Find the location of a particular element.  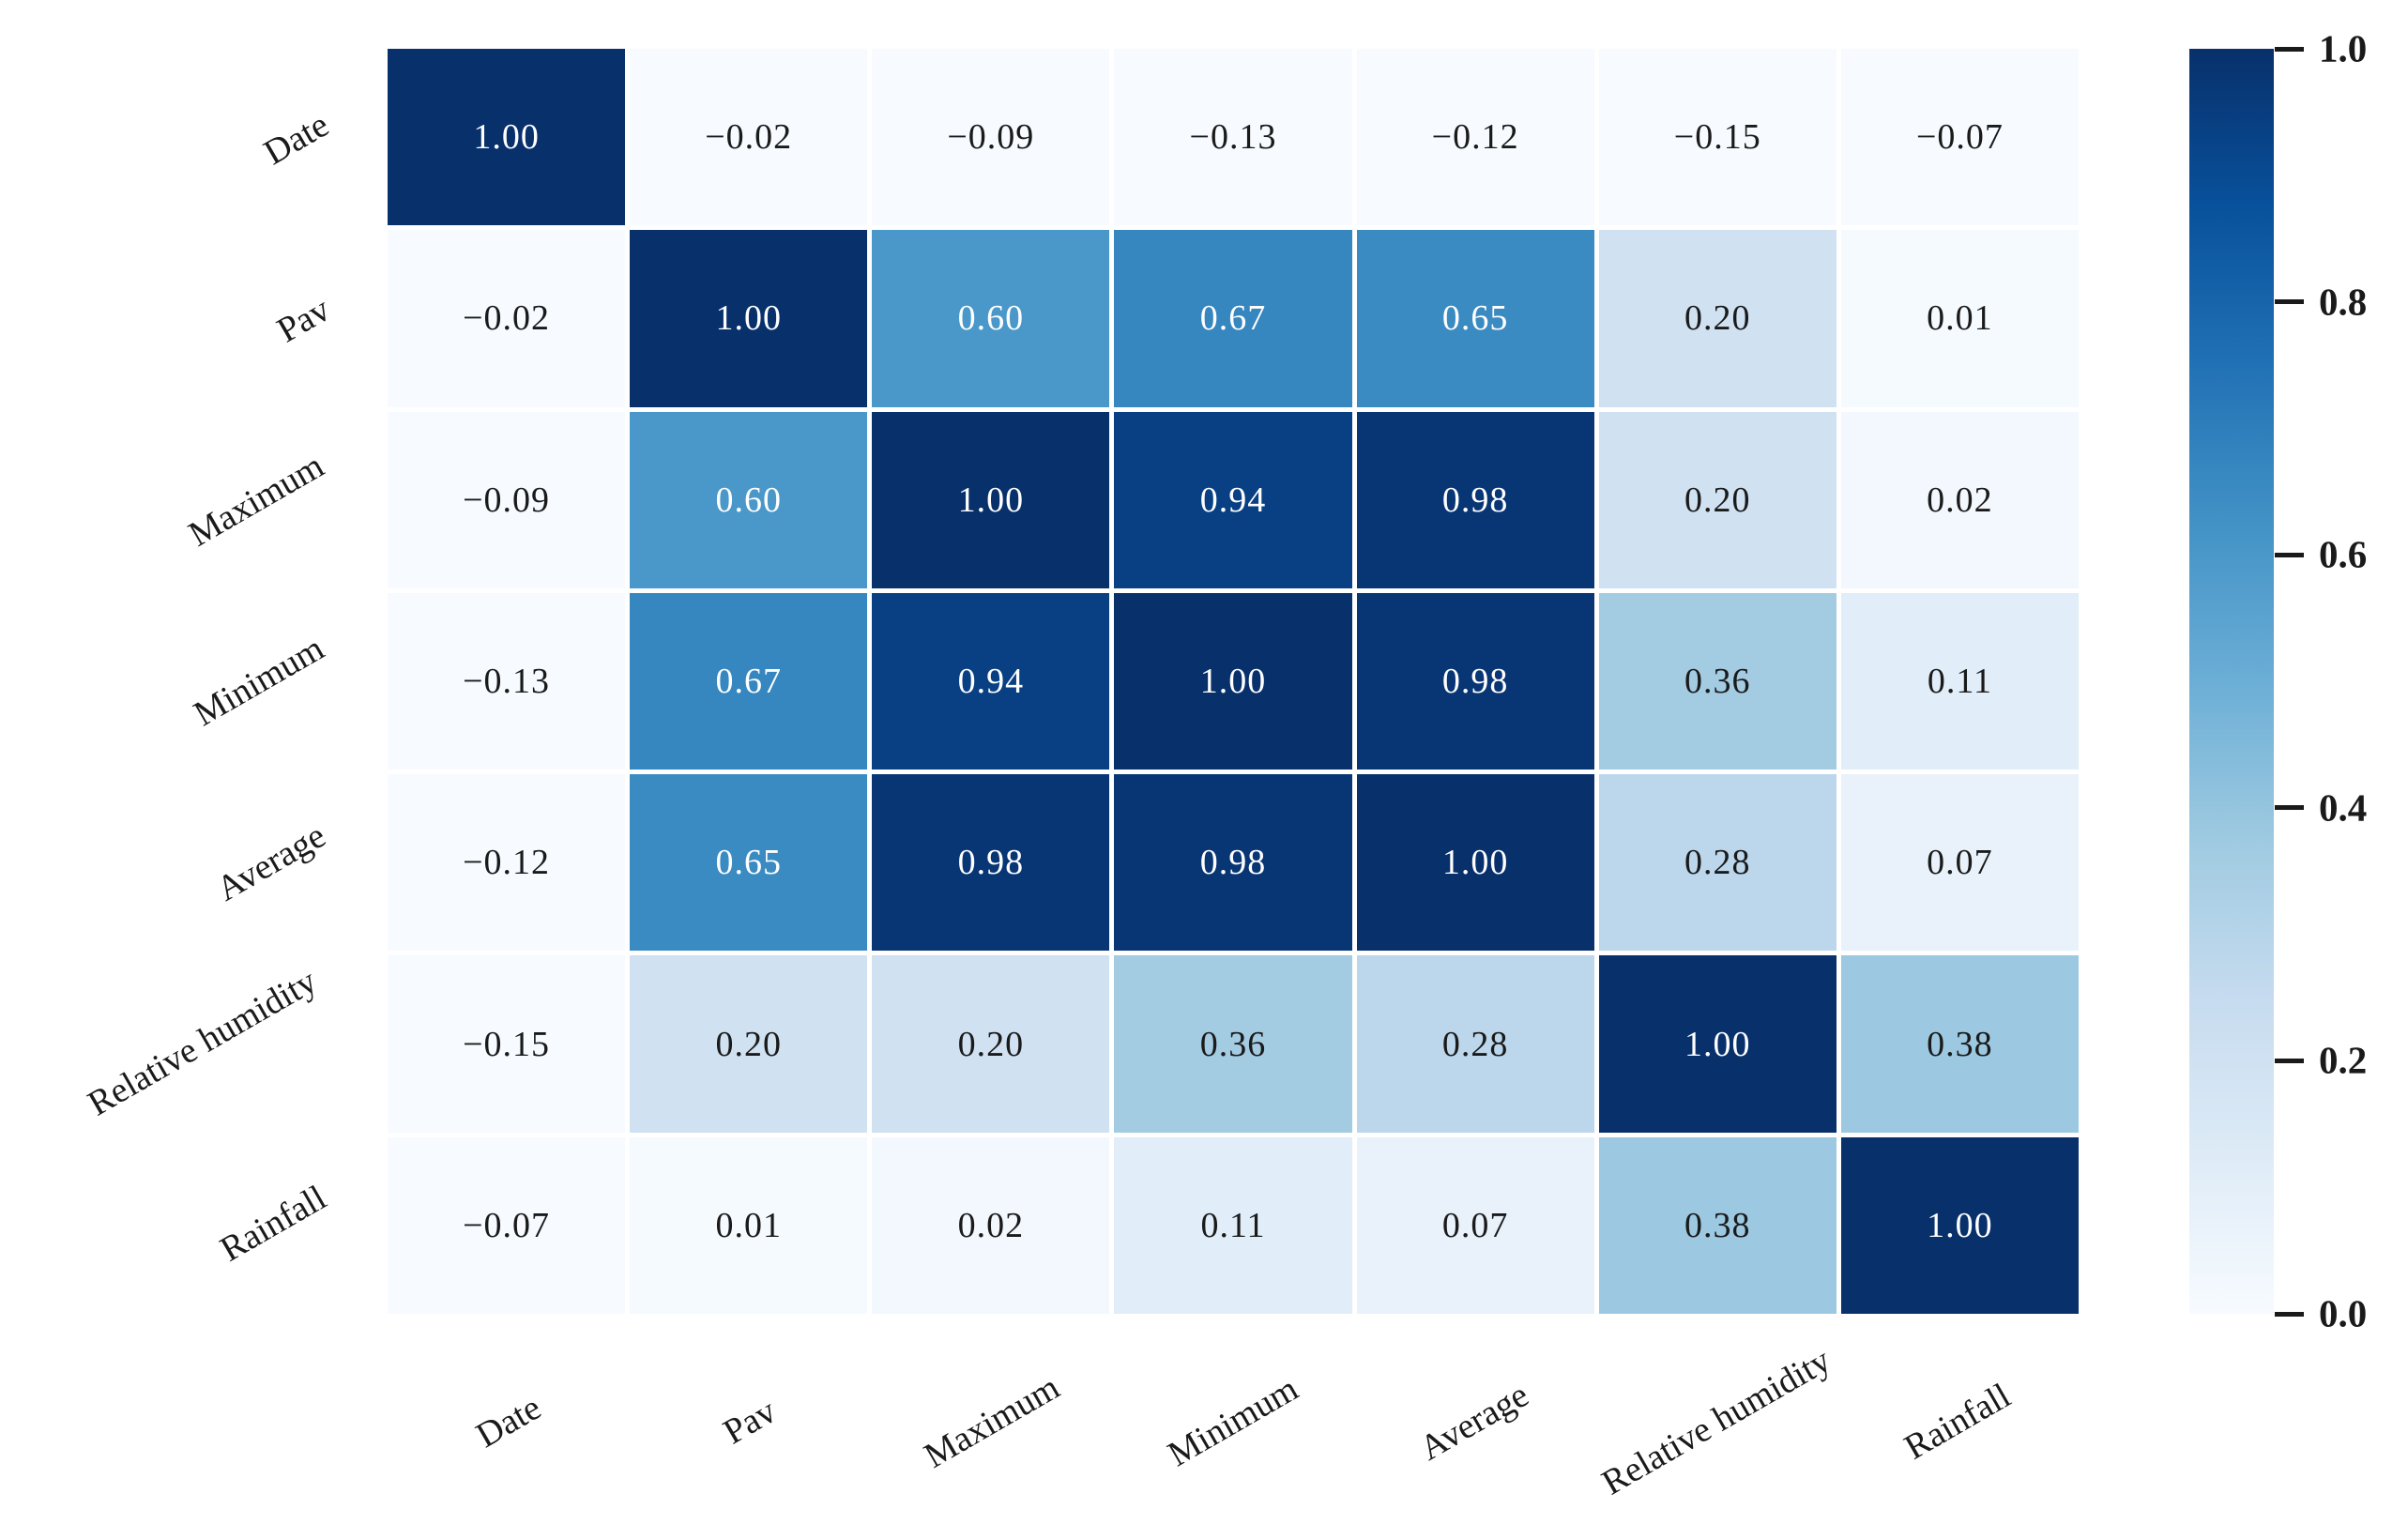

heatmap-cell-Pav-Date: −0.02 is located at coordinates (507, 318).